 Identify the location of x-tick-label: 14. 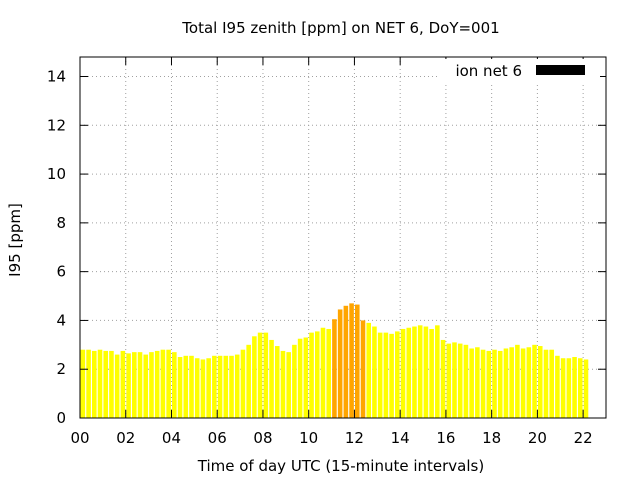
(400, 438).